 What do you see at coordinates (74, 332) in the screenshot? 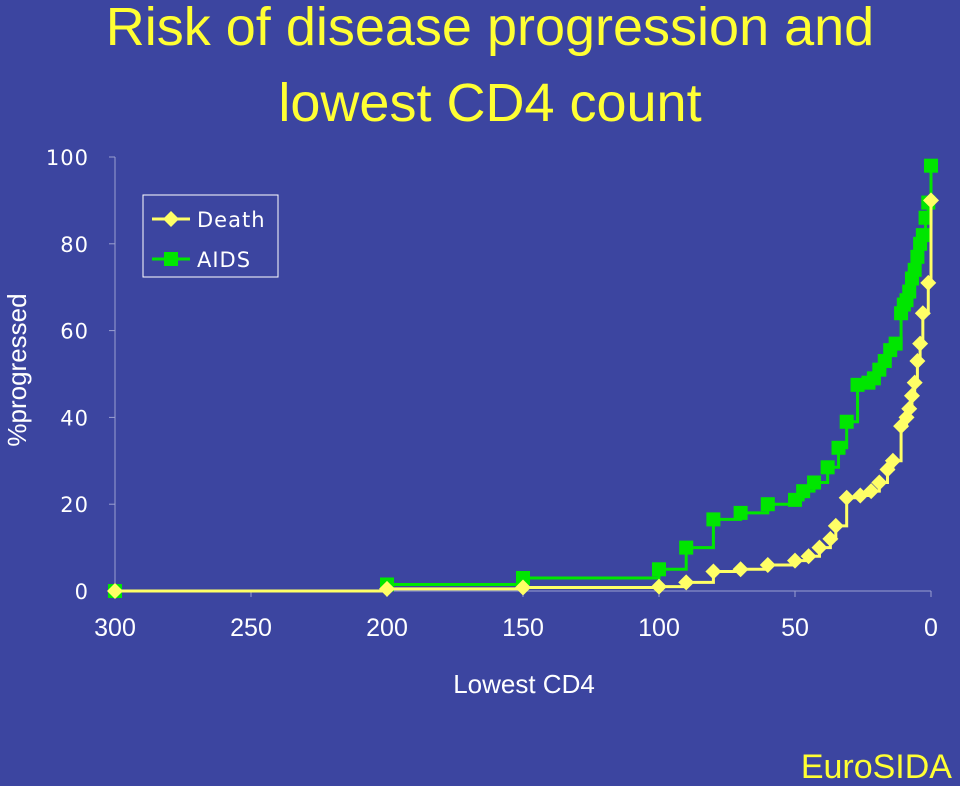
I see `y-tick-label: 60` at bounding box center [74, 332].